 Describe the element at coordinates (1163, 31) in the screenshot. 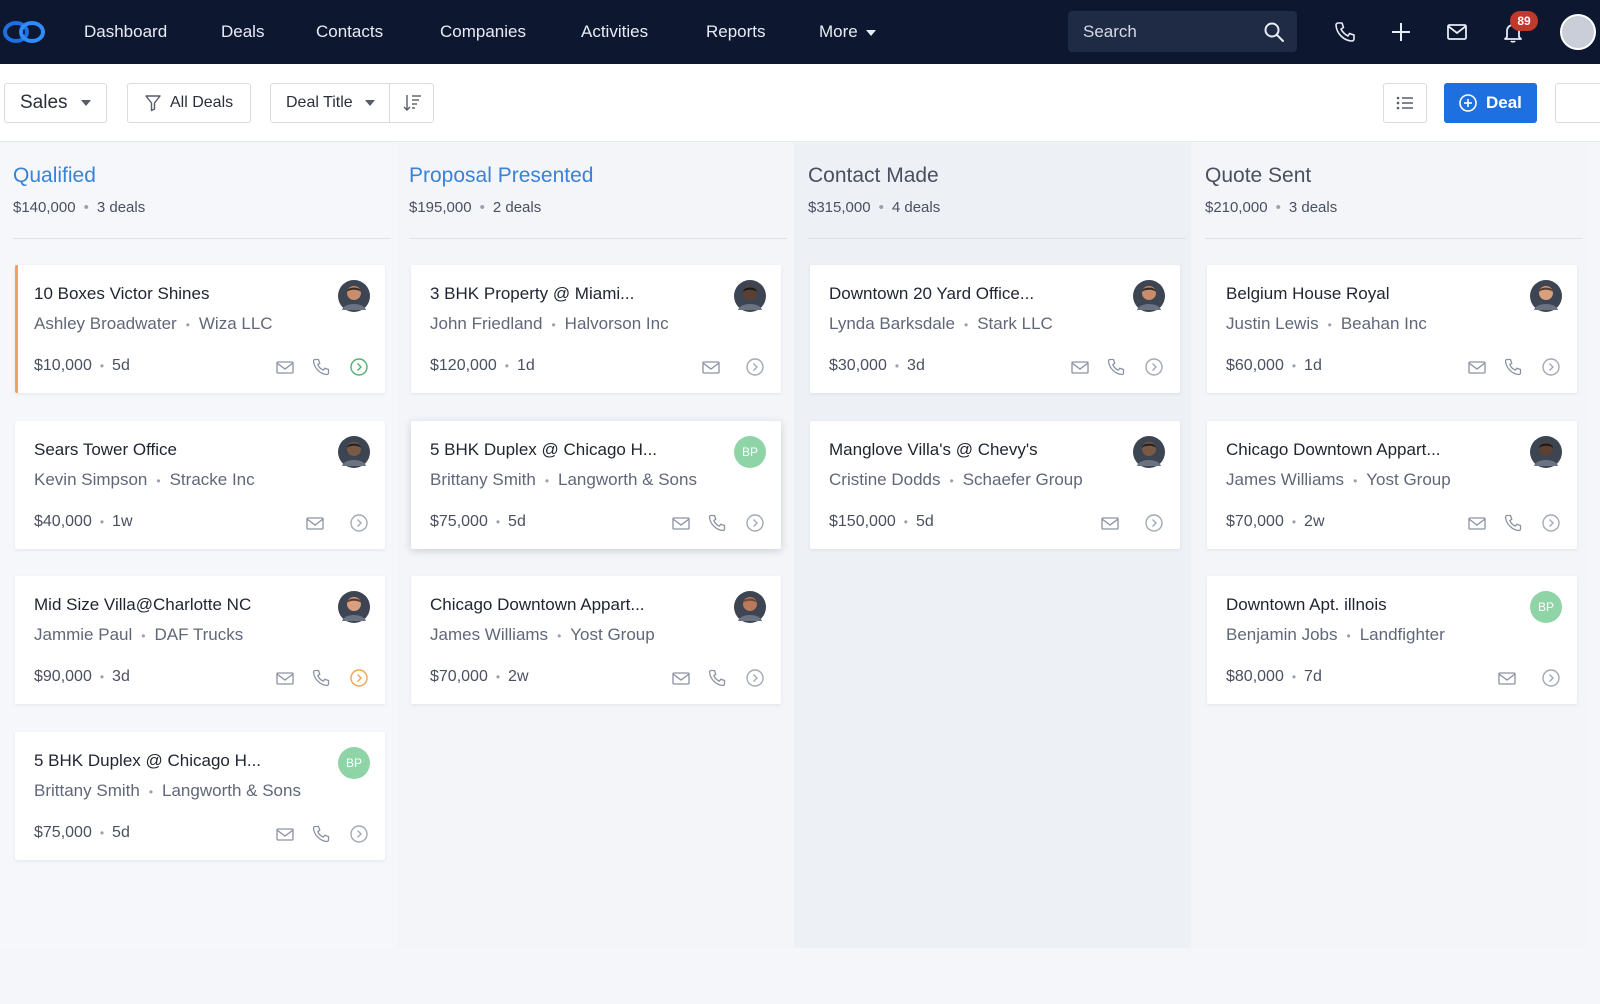

I see `search-input` at that location.